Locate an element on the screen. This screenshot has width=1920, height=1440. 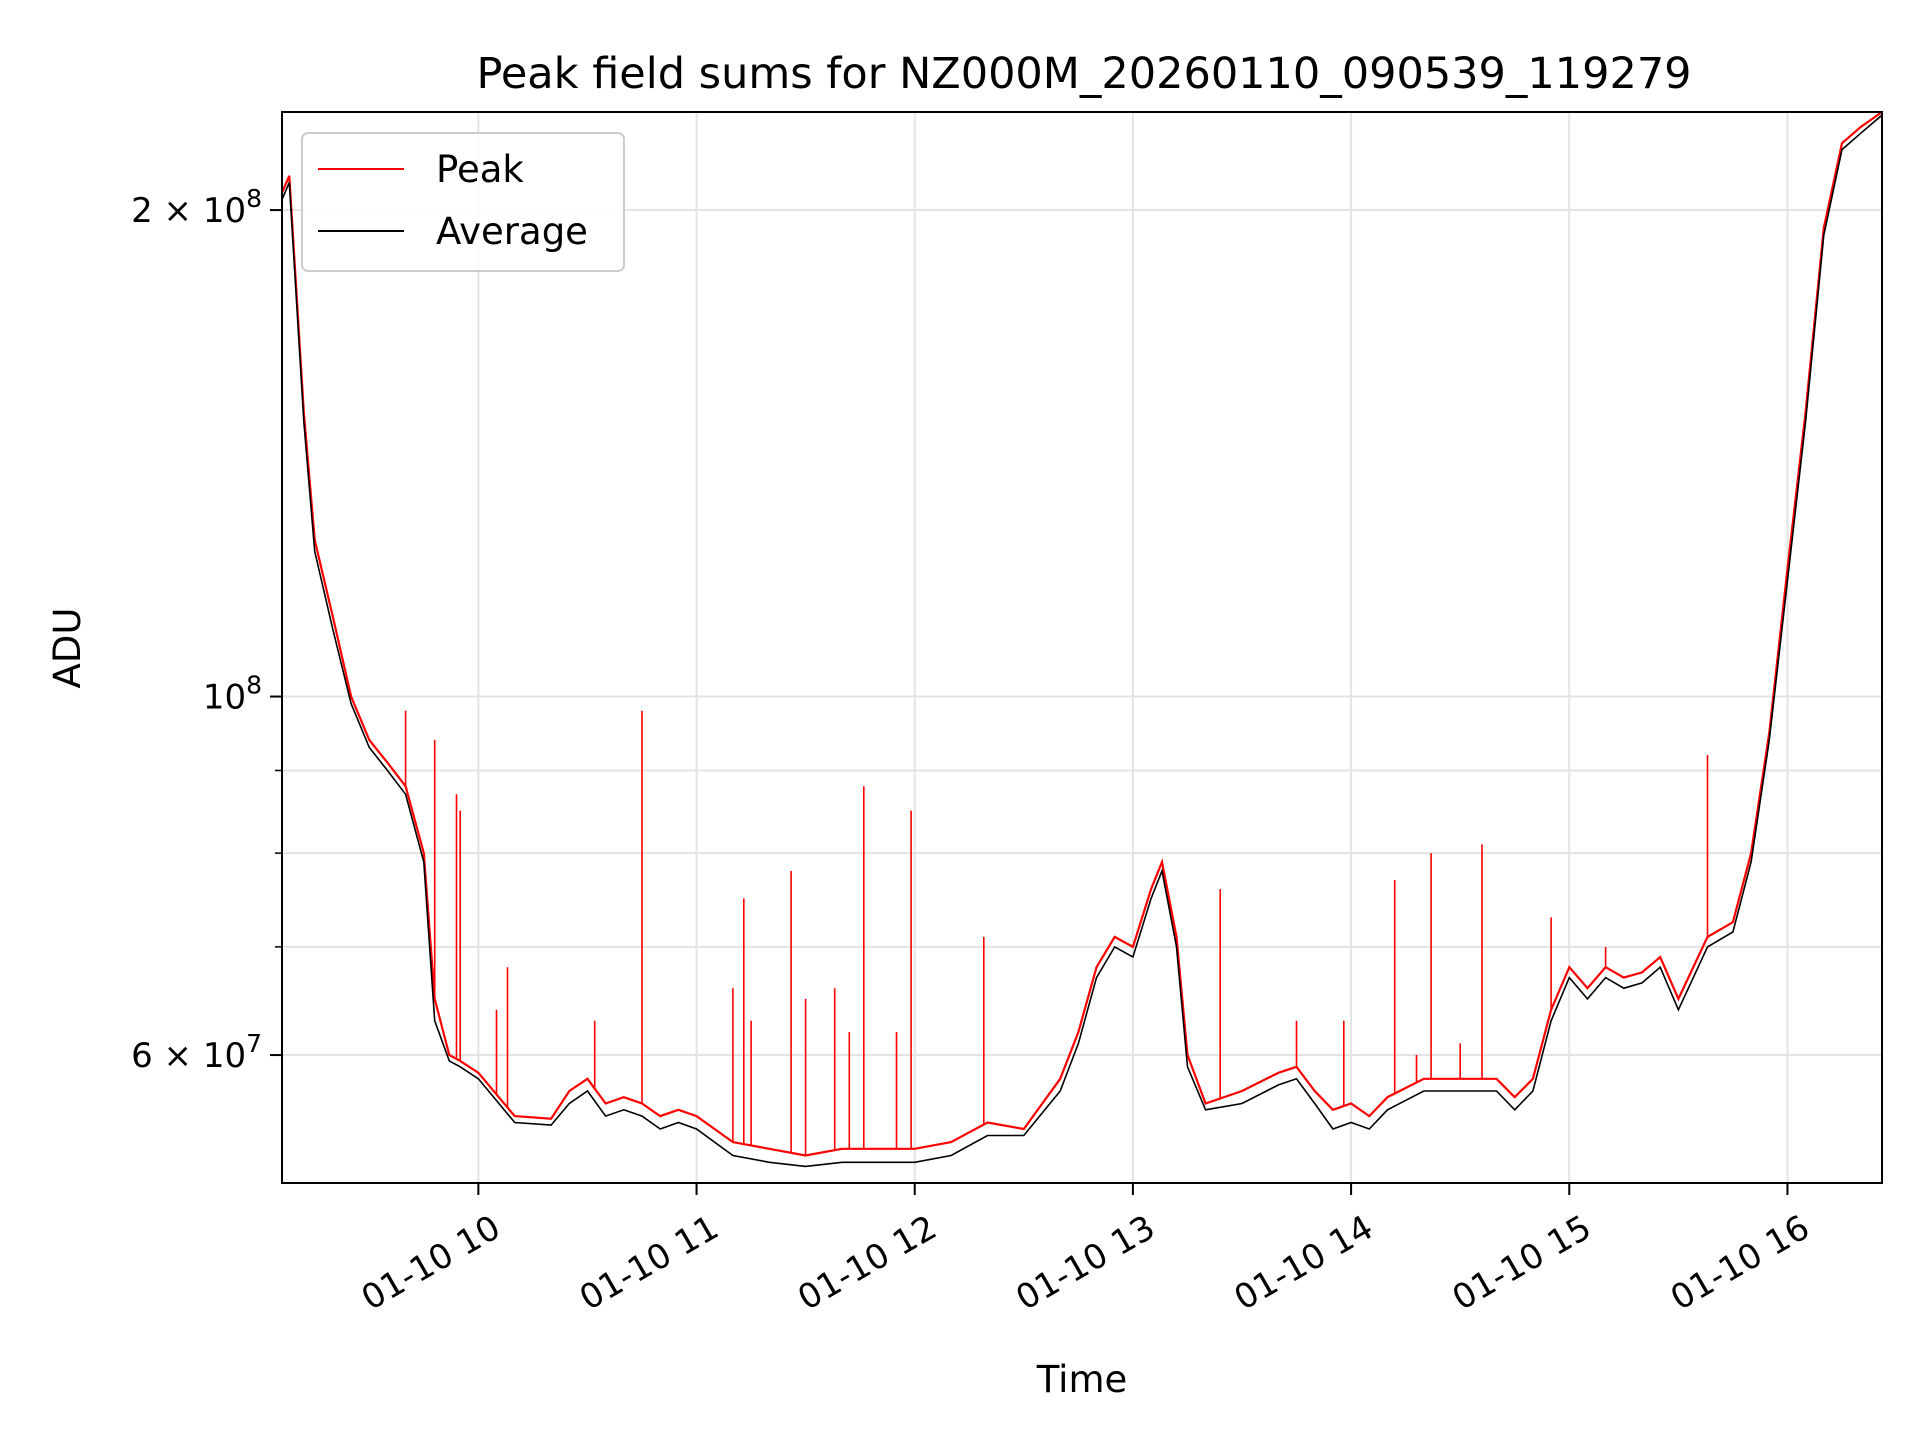
y-tick-label: 2 × 10⁸ is located at coordinates (196, 207).